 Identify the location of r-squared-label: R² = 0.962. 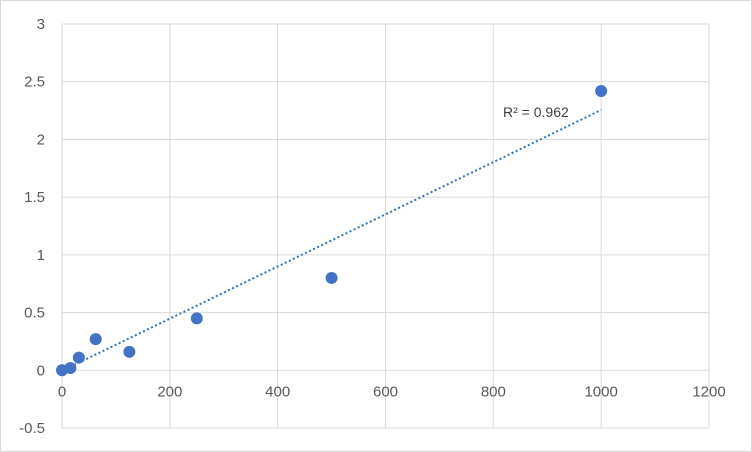
(536, 112).